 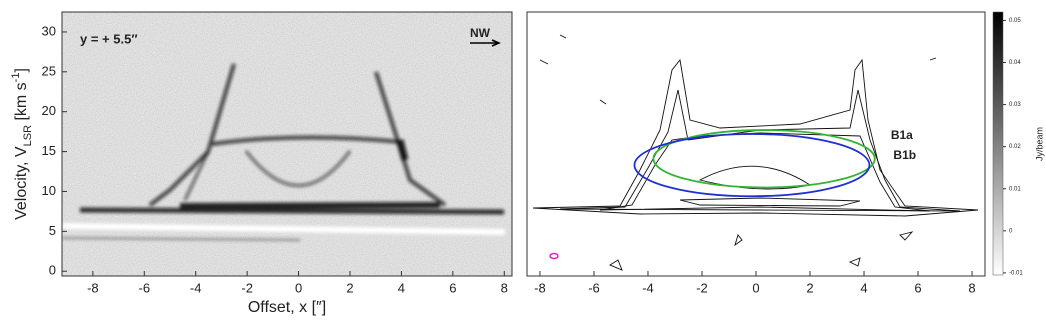 I want to click on y-tick-label: 30, so click(x=49, y=30).